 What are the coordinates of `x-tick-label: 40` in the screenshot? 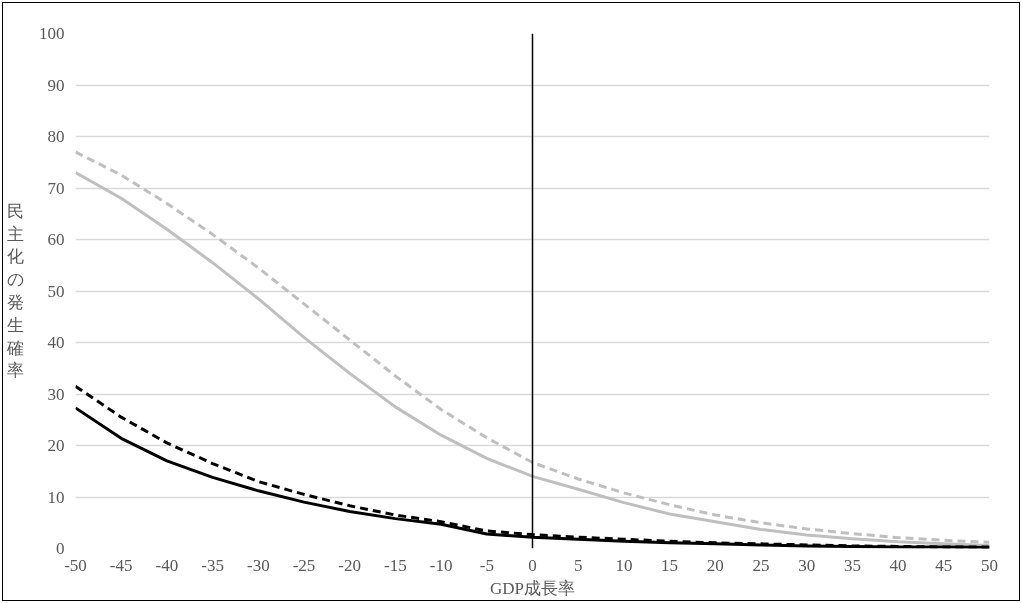 It's located at (898, 565).